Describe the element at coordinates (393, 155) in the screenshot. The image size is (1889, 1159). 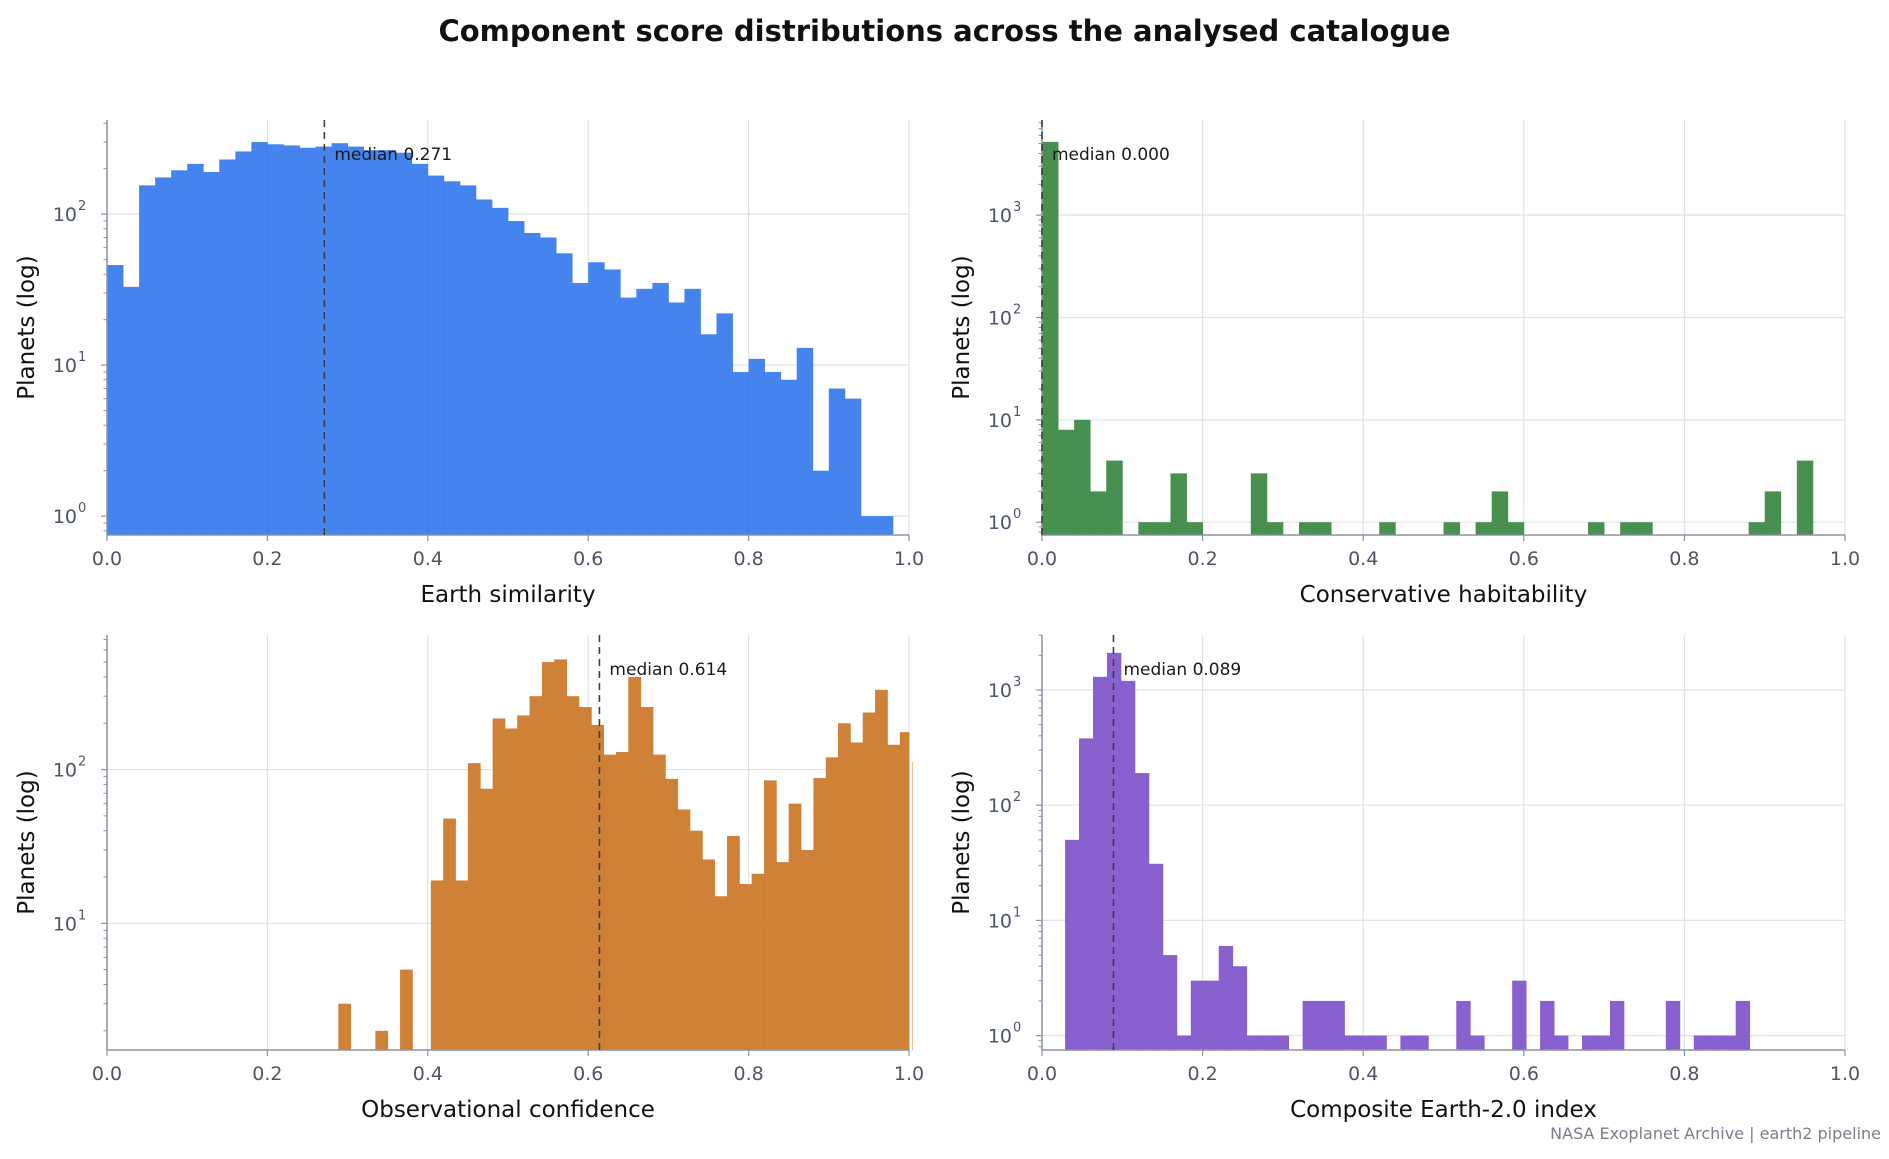
I see `median-label: median 0.271` at that location.